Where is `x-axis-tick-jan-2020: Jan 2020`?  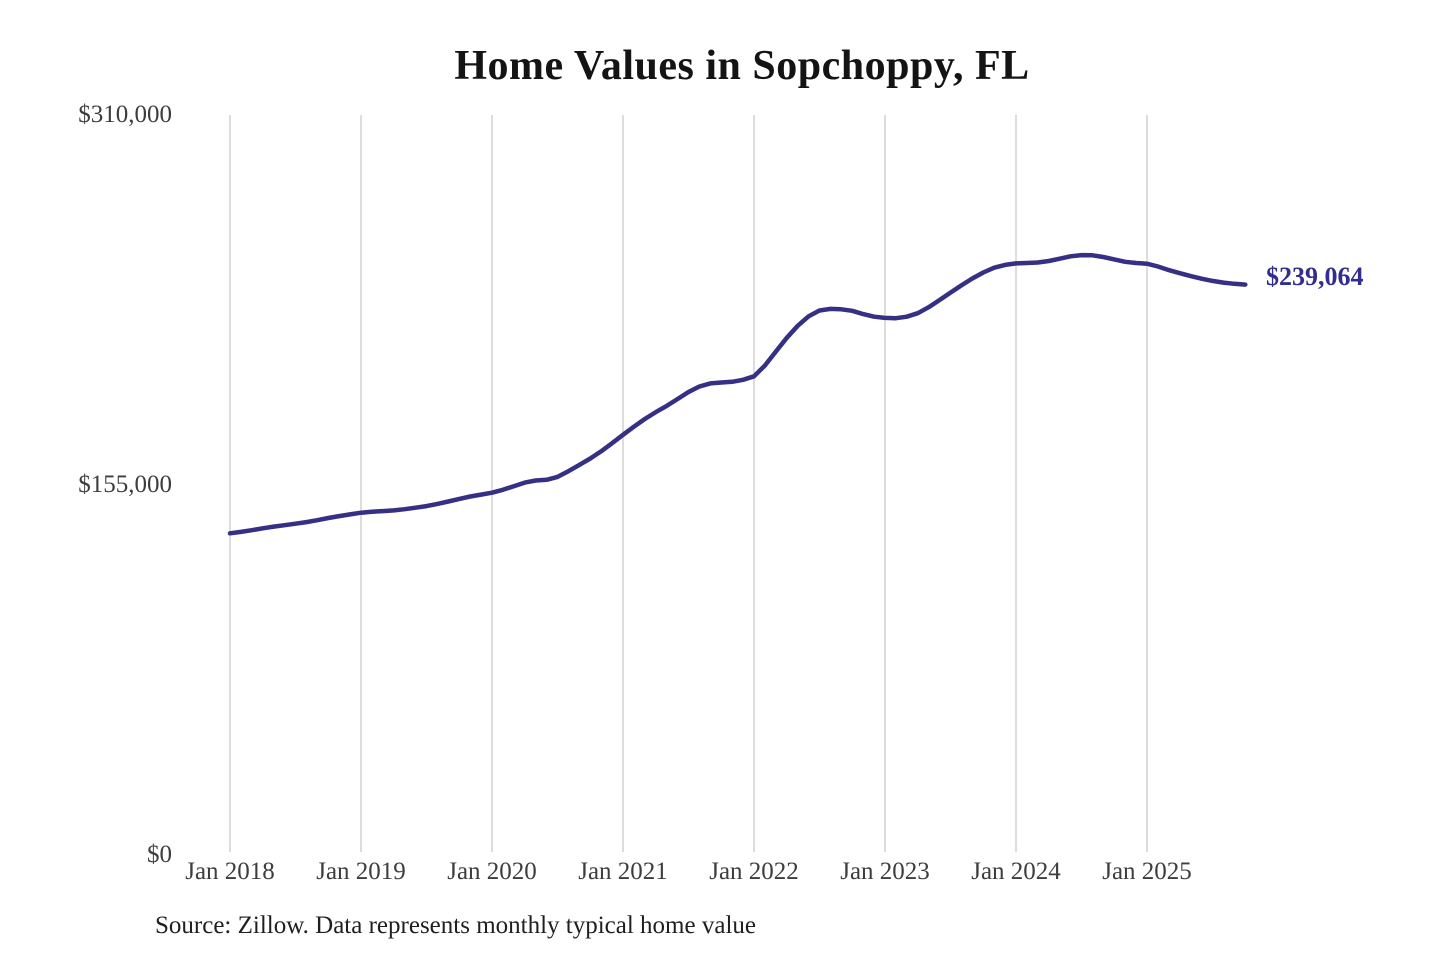
x-axis-tick-jan-2020: Jan 2020 is located at coordinates (492, 871).